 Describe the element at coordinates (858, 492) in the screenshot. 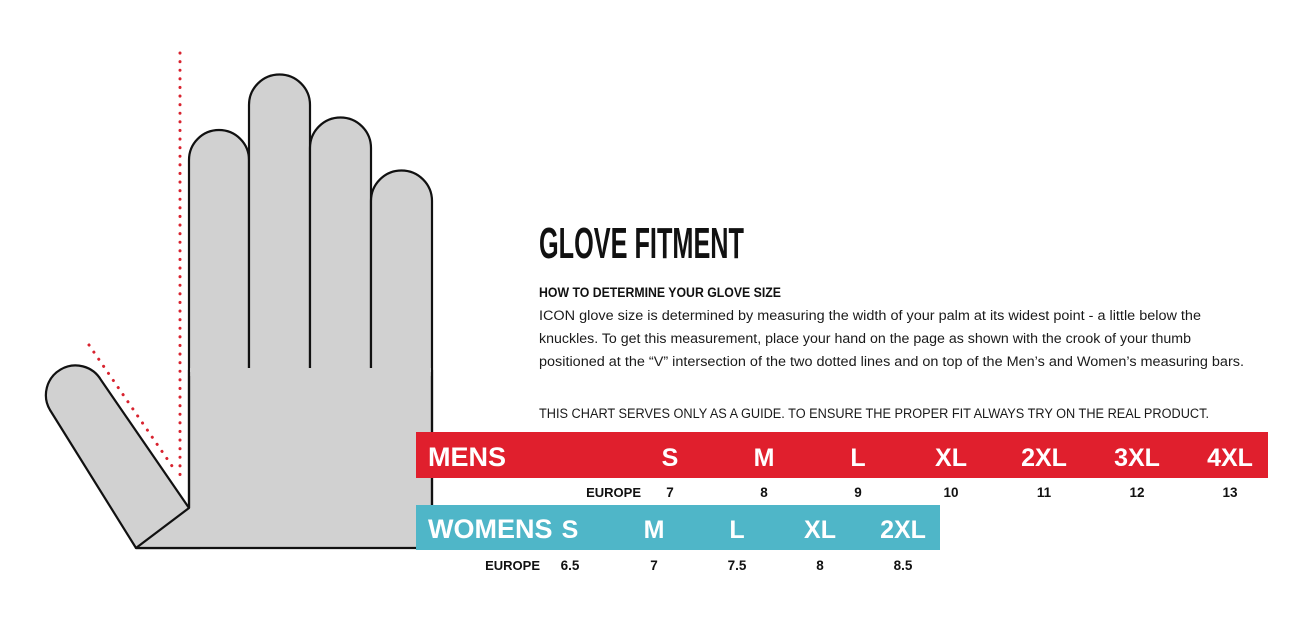

I see `europe-size: 9` at that location.